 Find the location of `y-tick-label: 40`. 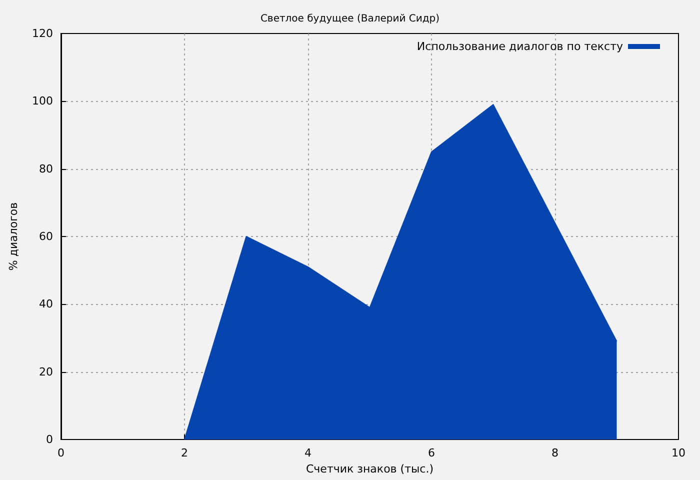

y-tick-label: 40 is located at coordinates (46, 304).